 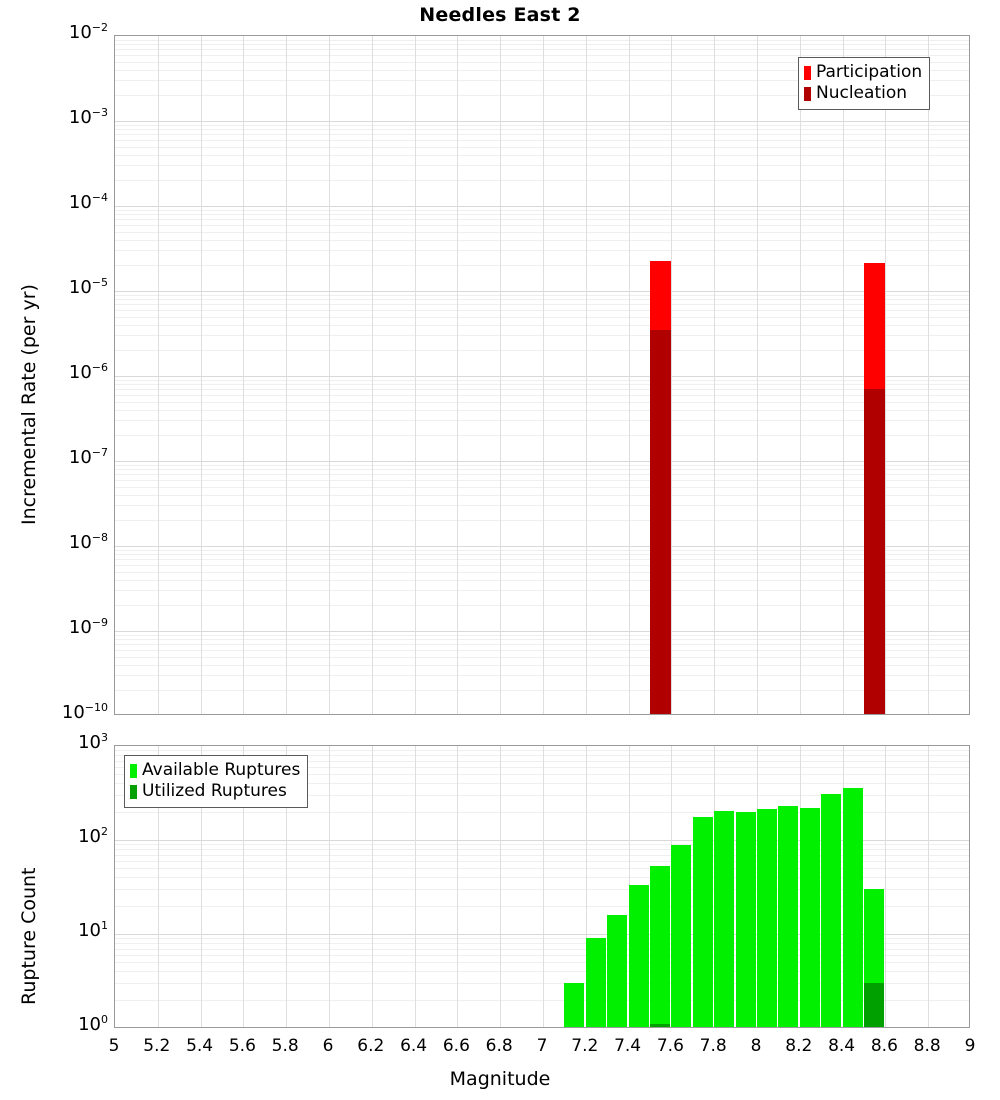 I want to click on legend-label: Available Ruptures, so click(x=221, y=770).